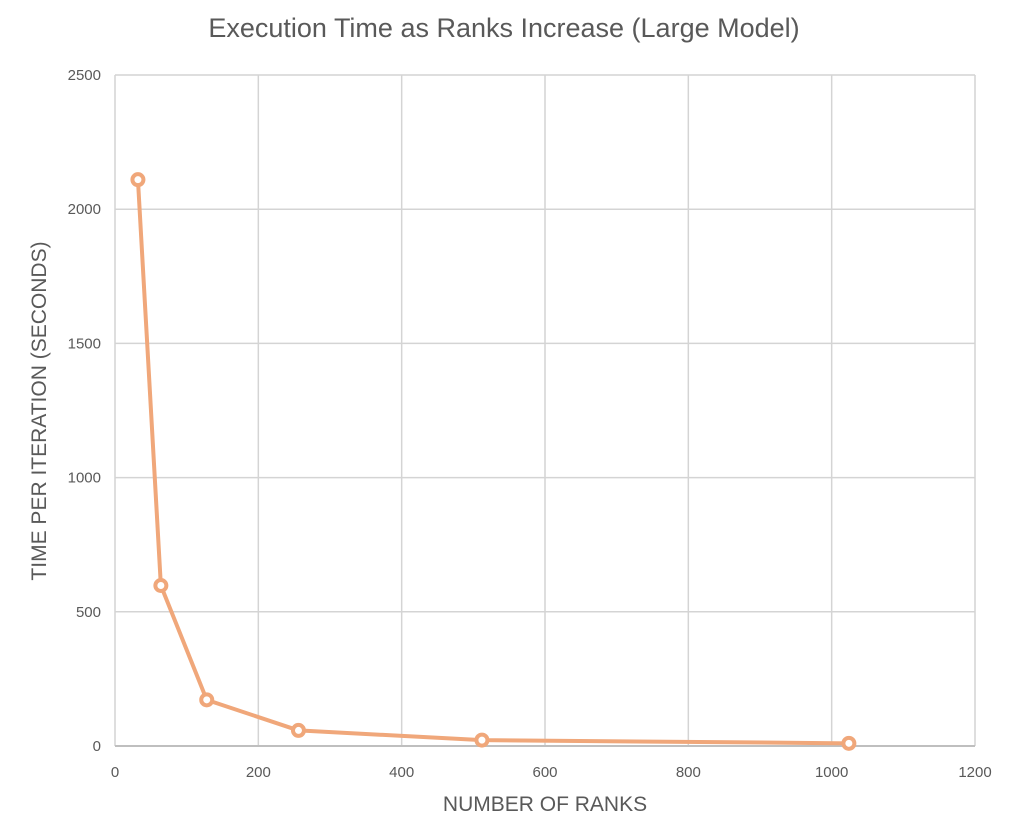 Image resolution: width=1010 pixels, height=838 pixels. I want to click on x-tick-label: 1000, so click(831, 772).